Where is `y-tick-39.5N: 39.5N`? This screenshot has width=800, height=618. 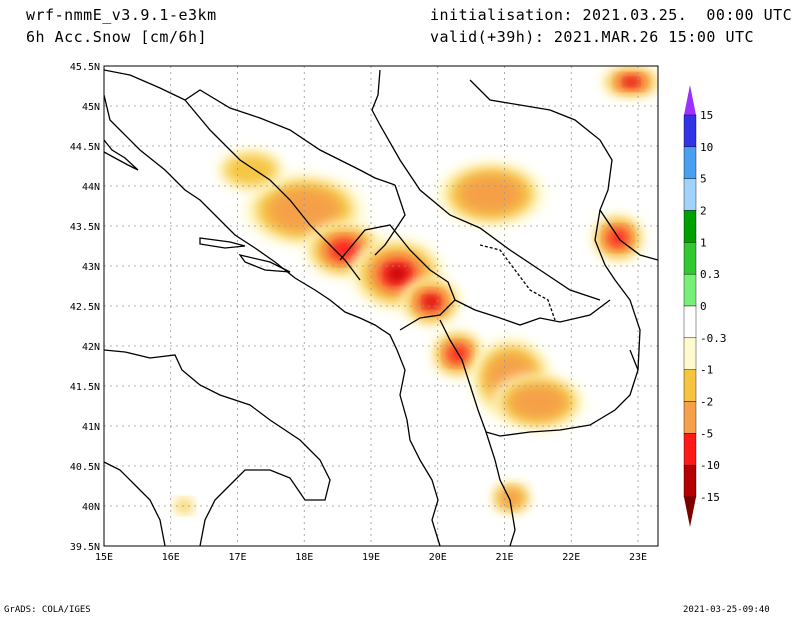 y-tick-39.5N: 39.5N is located at coordinates (85, 547).